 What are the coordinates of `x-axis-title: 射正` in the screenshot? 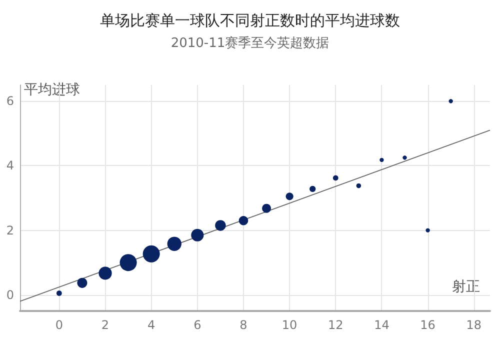 It's located at (466, 287).